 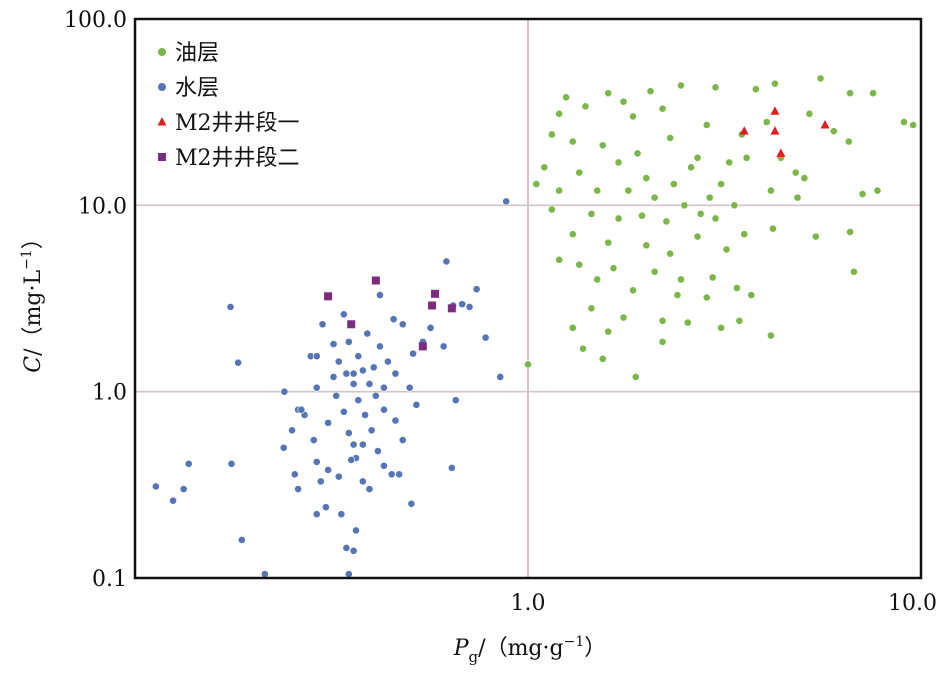 What do you see at coordinates (33, 313) in the screenshot?
I see `y-axis-unit: /（mg·L` at bounding box center [33, 313].